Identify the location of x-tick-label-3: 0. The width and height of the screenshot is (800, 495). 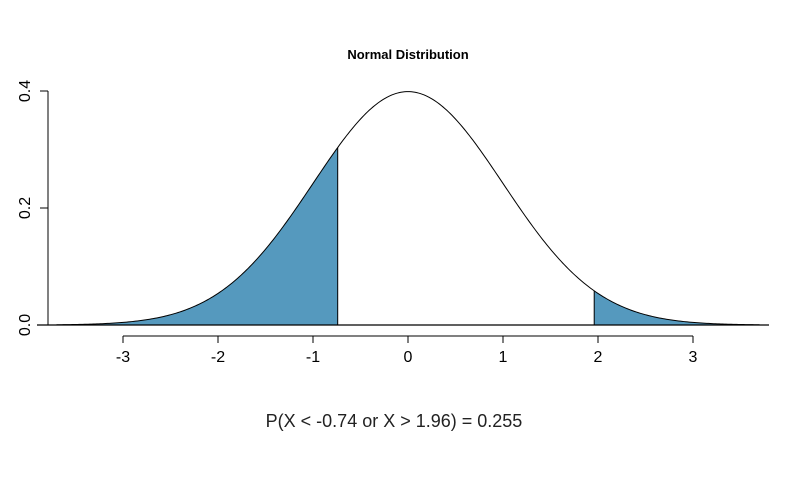
(408, 357).